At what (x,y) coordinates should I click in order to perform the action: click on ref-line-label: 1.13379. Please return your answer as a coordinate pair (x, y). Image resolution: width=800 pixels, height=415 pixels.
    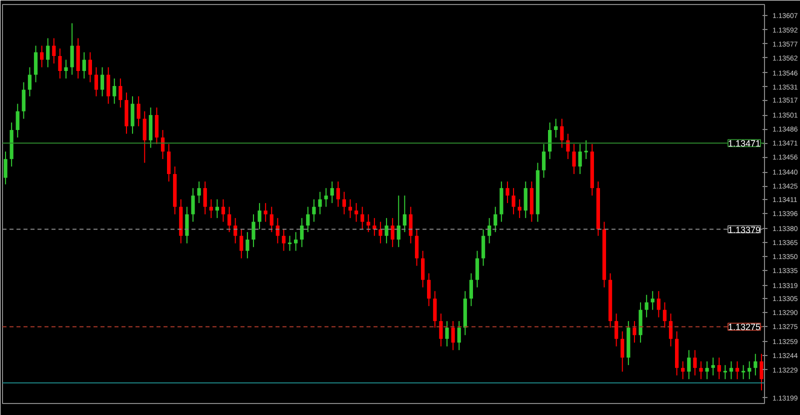
    Looking at the image, I should click on (744, 229).